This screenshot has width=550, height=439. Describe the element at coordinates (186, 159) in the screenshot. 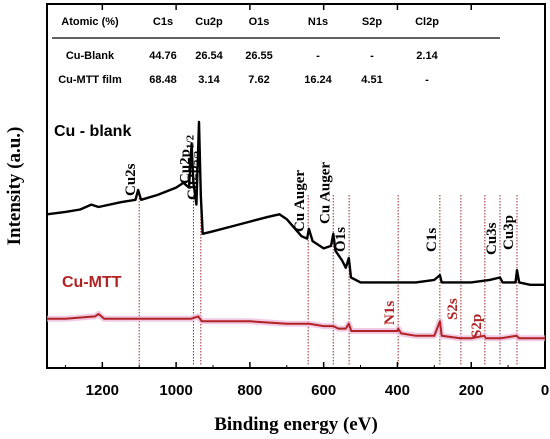

I see `peak-label: Cu2p1/2` at that location.